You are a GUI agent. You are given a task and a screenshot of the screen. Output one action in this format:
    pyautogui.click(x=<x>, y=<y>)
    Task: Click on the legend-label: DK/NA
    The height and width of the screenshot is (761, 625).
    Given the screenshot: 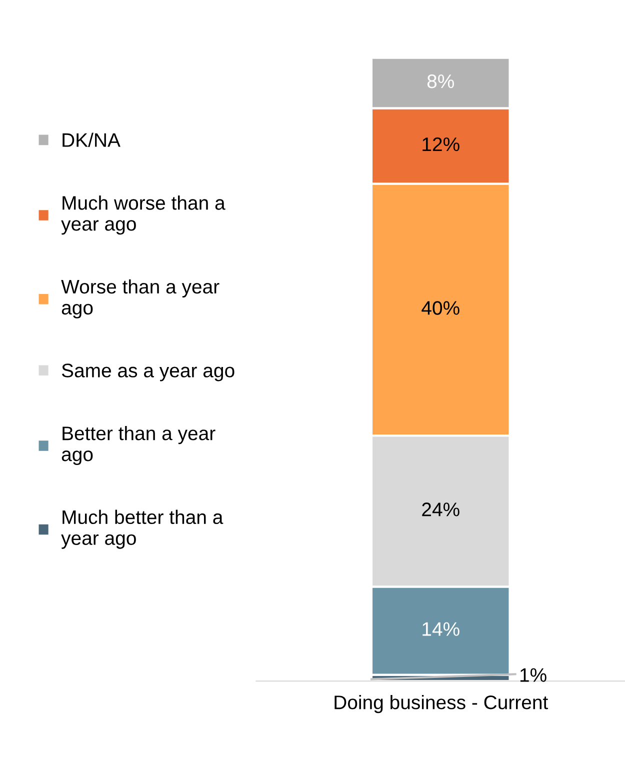 What is the action you would take?
    pyautogui.click(x=91, y=139)
    